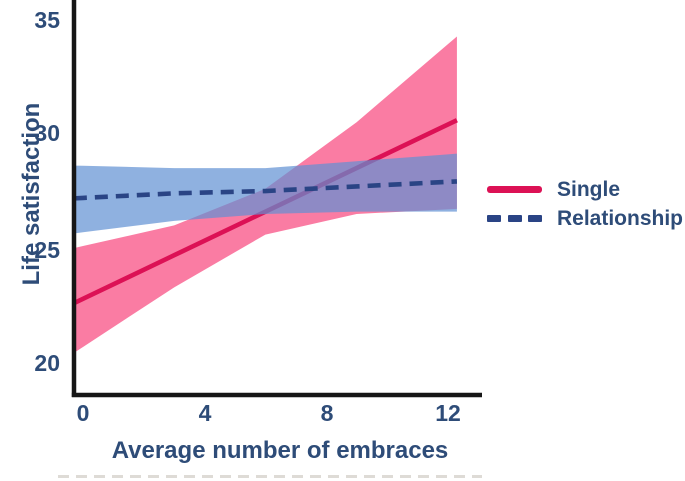  What do you see at coordinates (589, 189) in the screenshot?
I see `legend-label-single: Single` at bounding box center [589, 189].